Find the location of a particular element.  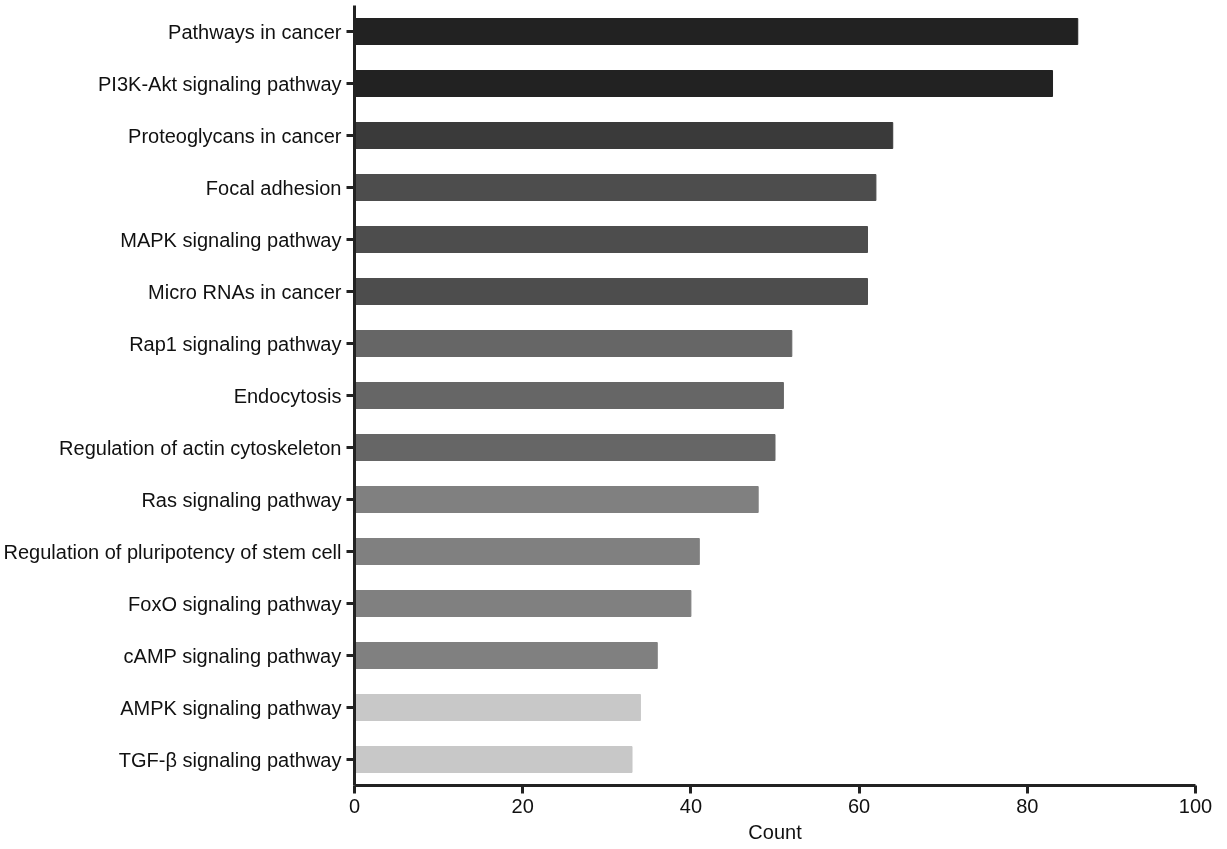

y-tick-label: FoxO signaling pathway is located at coordinates (235, 603).